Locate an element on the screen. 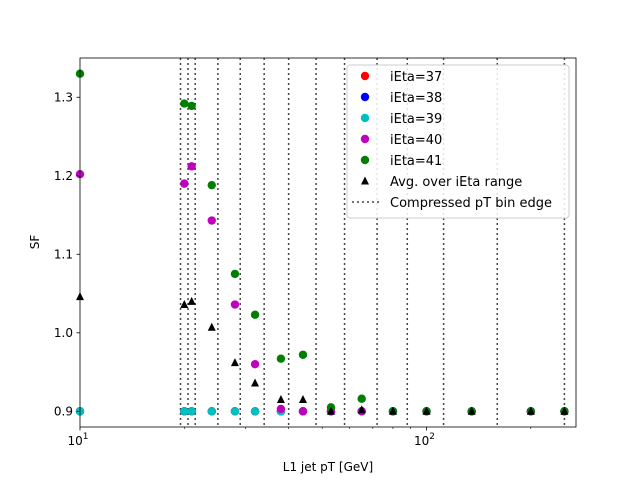 The width and height of the screenshot is (640, 480). y-tick-label: 1.3 is located at coordinates (63, 97).